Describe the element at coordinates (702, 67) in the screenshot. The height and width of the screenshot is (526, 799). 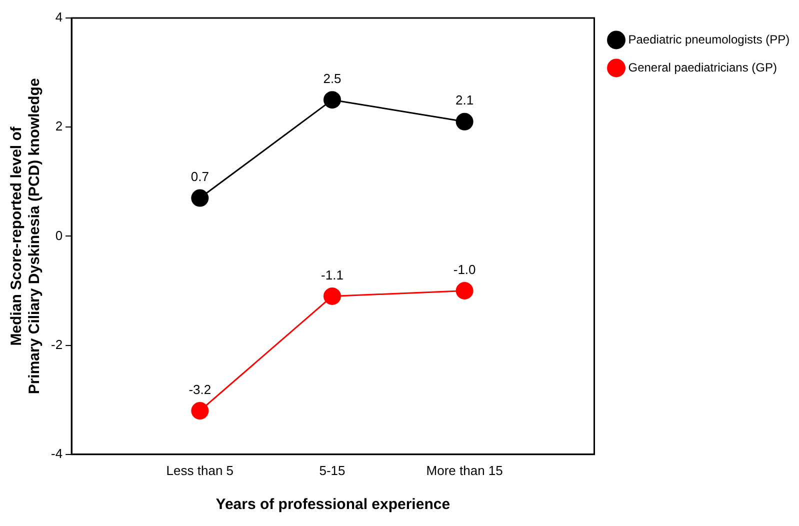
I see `legend-label: General paediatricians (GP)` at that location.